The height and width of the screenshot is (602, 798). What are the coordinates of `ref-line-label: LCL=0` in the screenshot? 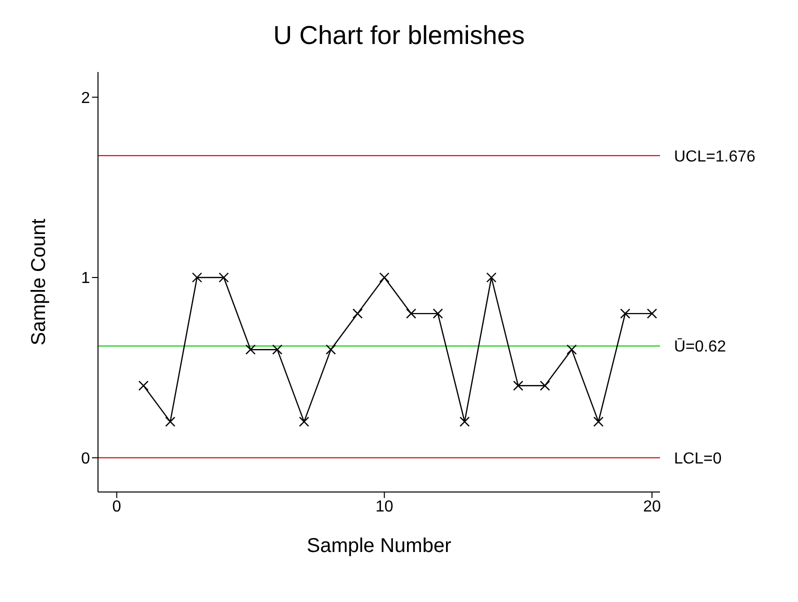 It's located at (698, 459).